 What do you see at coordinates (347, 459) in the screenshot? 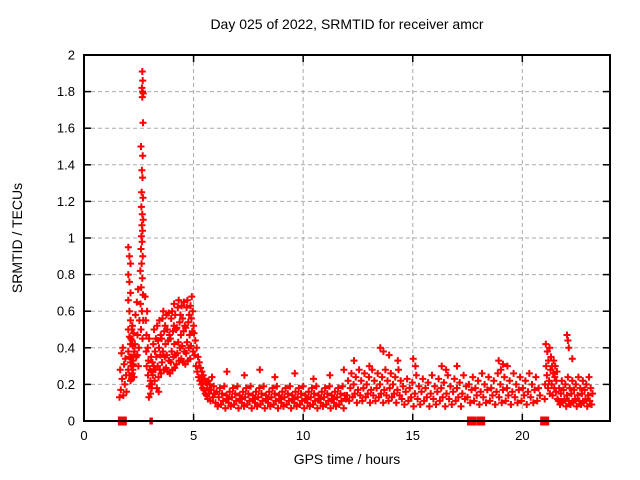
I see `x-axis-label: GPS time / hours` at bounding box center [347, 459].